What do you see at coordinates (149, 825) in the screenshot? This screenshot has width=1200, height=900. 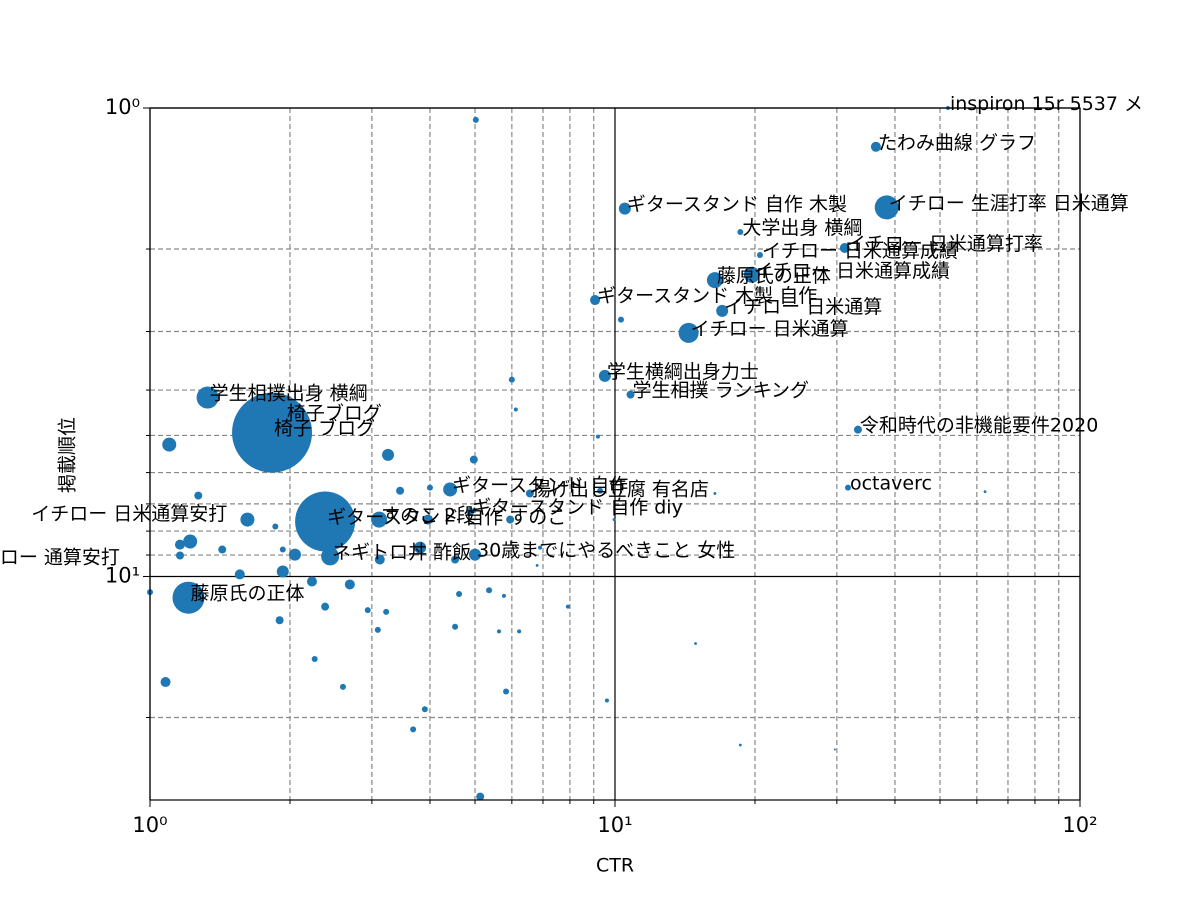 I see `x-tick-label: 10⁰` at bounding box center [149, 825].